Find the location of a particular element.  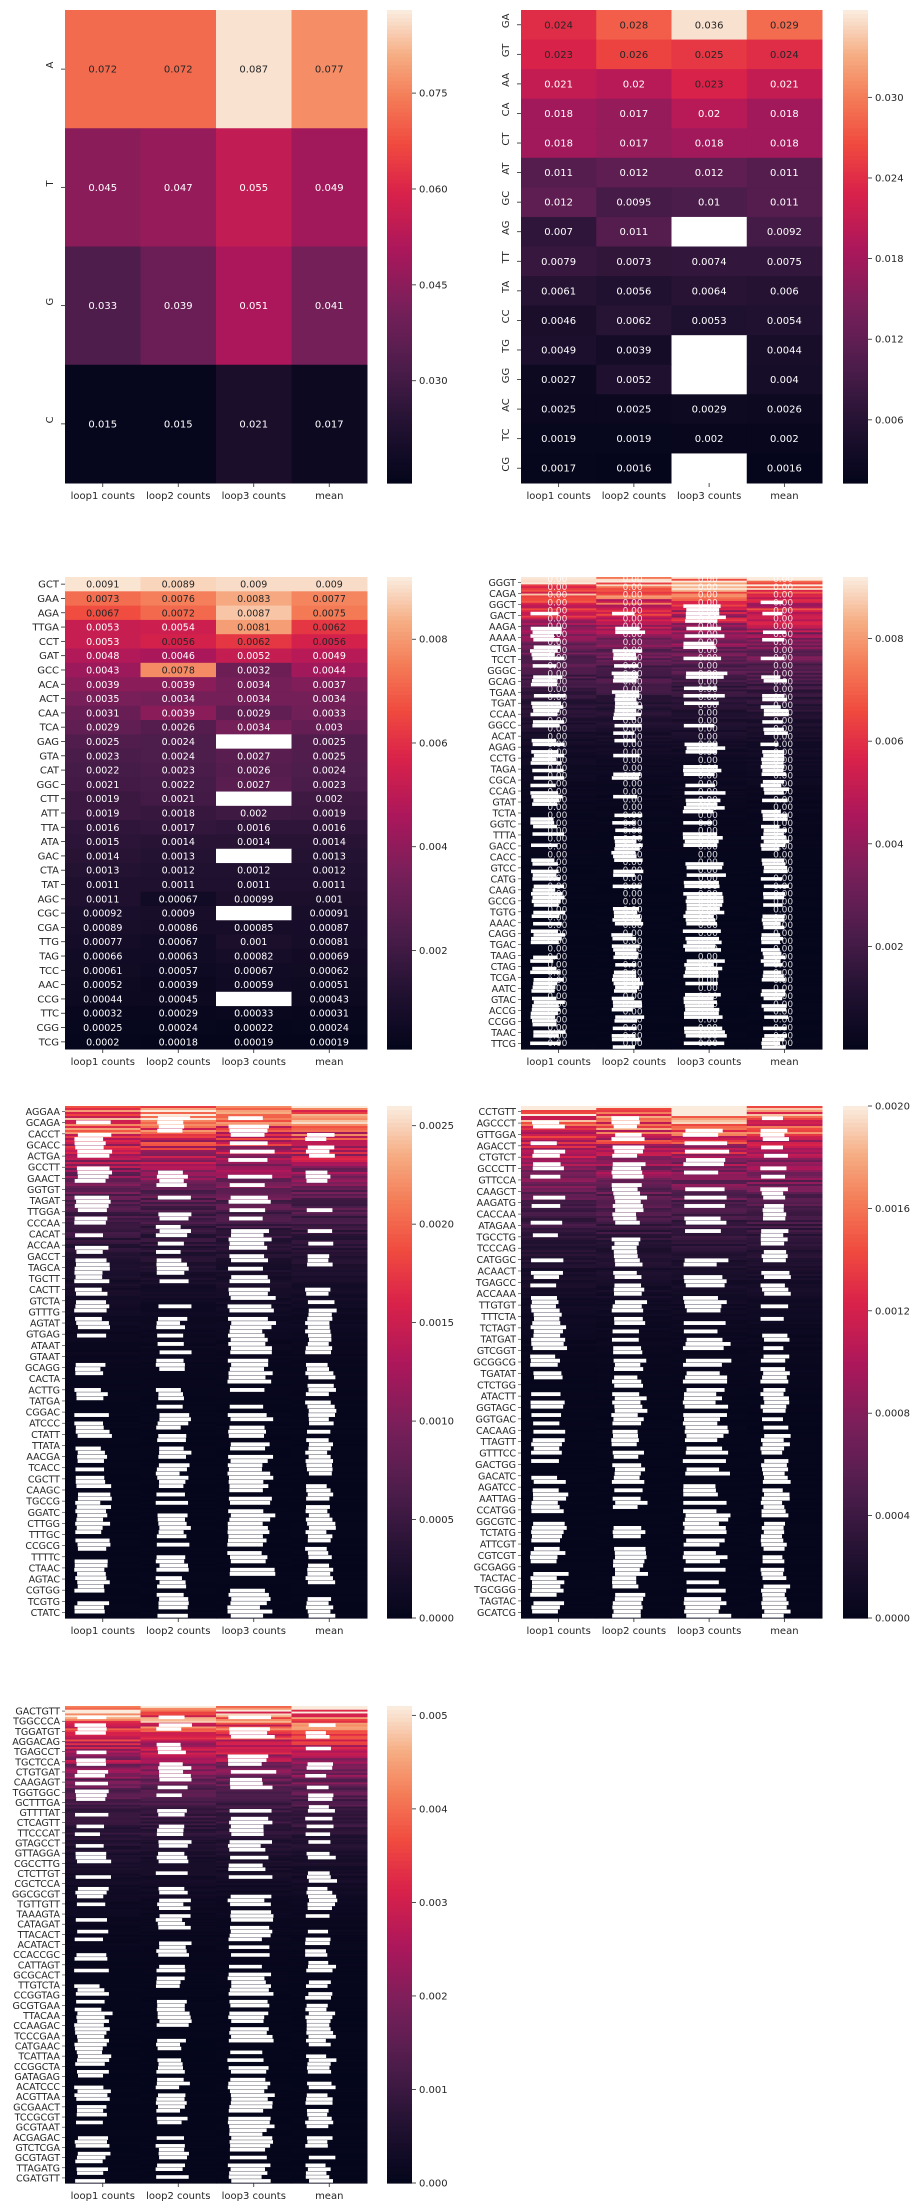

cell-value-label: 0.0062 is located at coordinates (253, 642).